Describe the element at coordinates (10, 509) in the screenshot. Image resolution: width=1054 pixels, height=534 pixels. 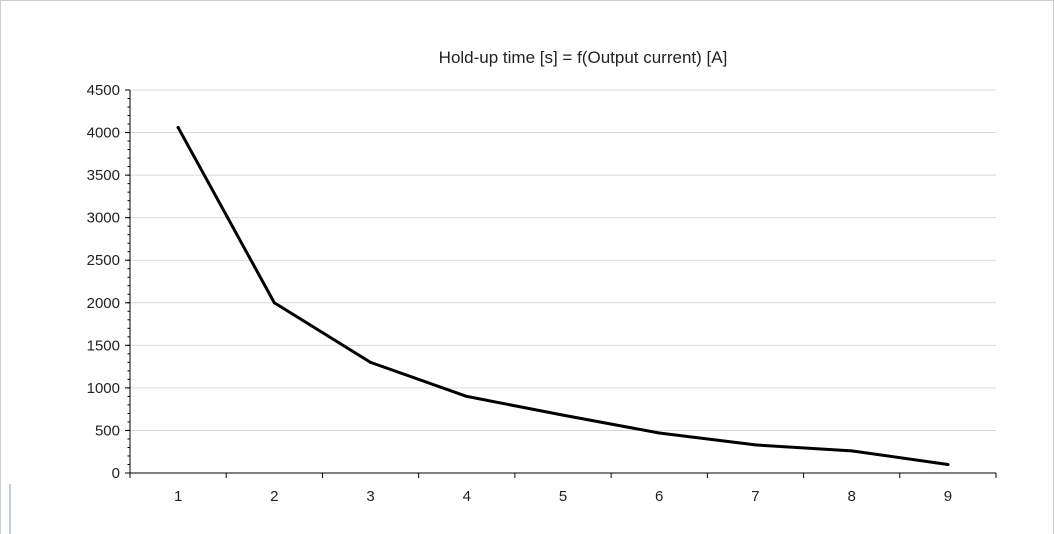
I see `frame-edge` at that location.